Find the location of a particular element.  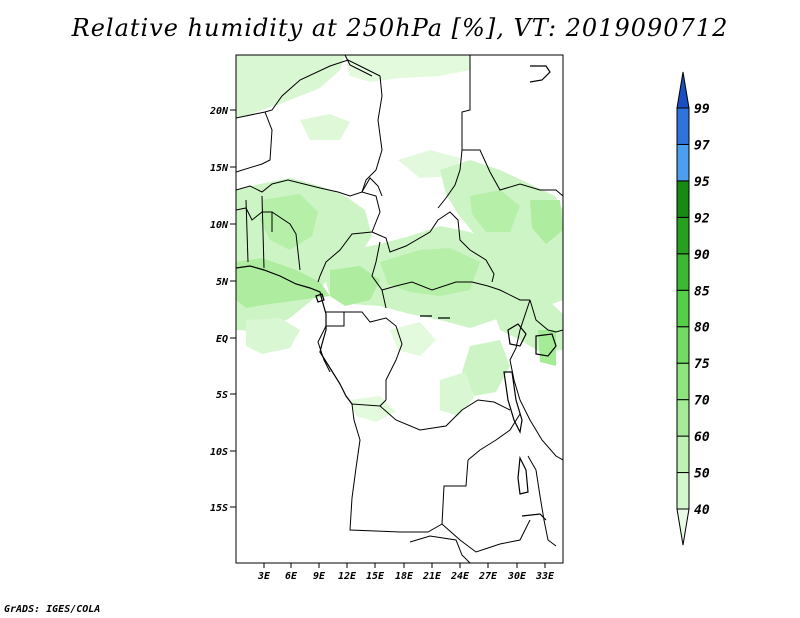

lon-label-12e: 12E is located at coordinates (347, 576).